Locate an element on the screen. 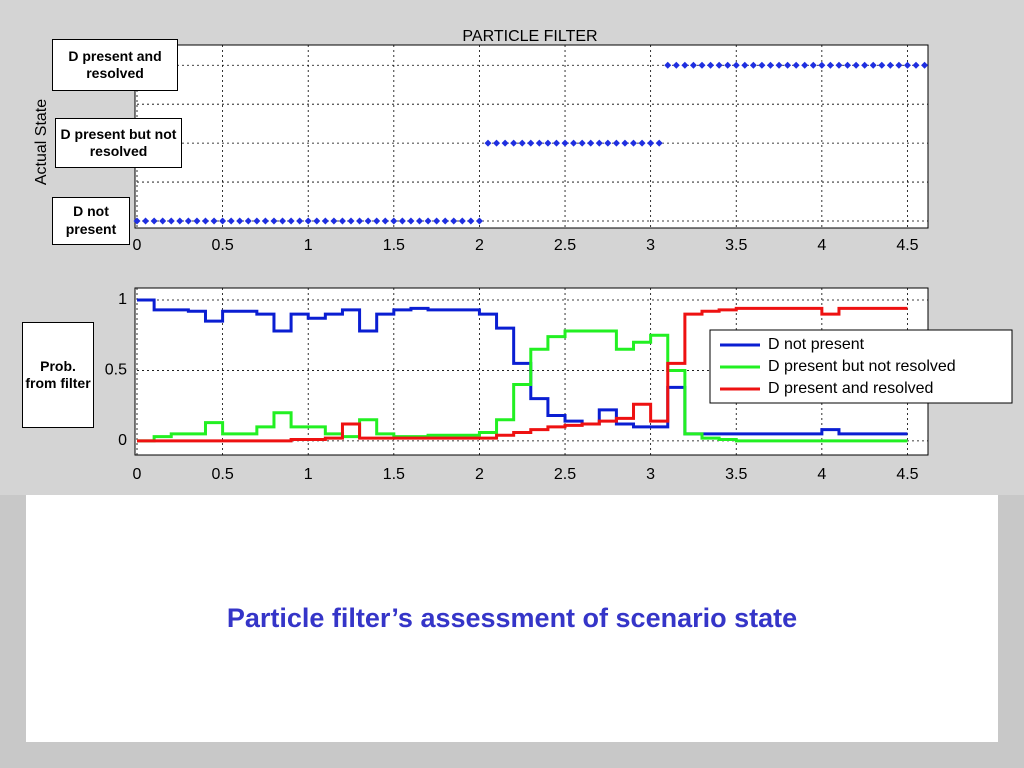  legend-box is located at coordinates (861, 366).